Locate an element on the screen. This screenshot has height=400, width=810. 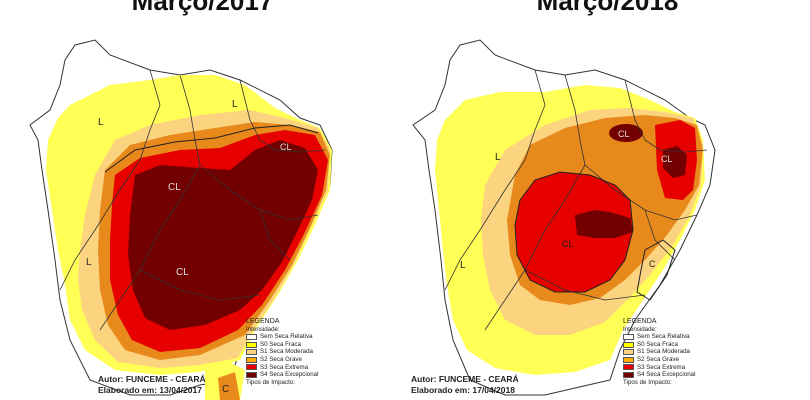
impact-outline-c is located at coordinates (656, 270).